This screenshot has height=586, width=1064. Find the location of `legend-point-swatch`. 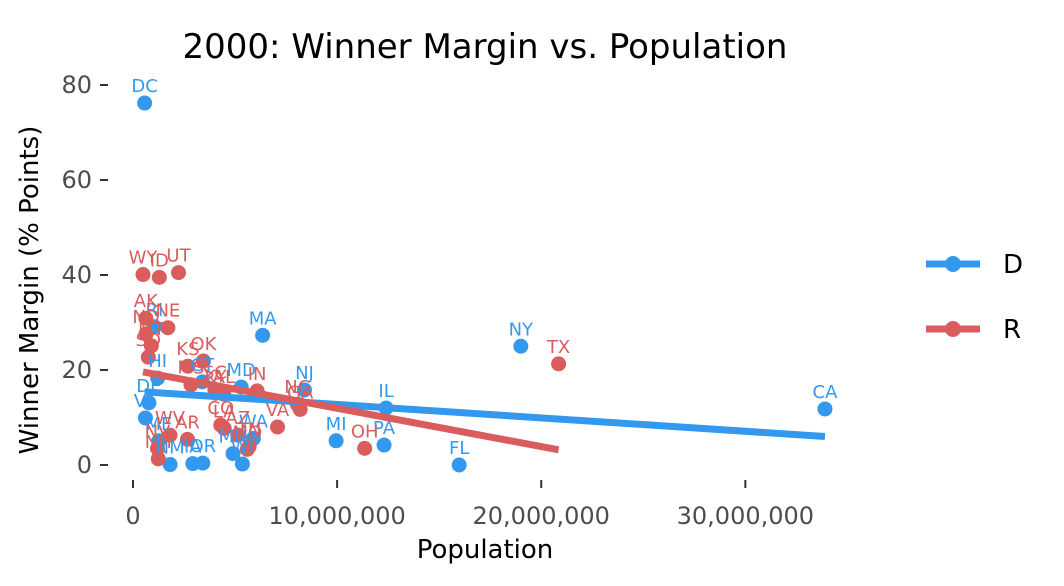

legend-point-swatch is located at coordinates (953, 264).